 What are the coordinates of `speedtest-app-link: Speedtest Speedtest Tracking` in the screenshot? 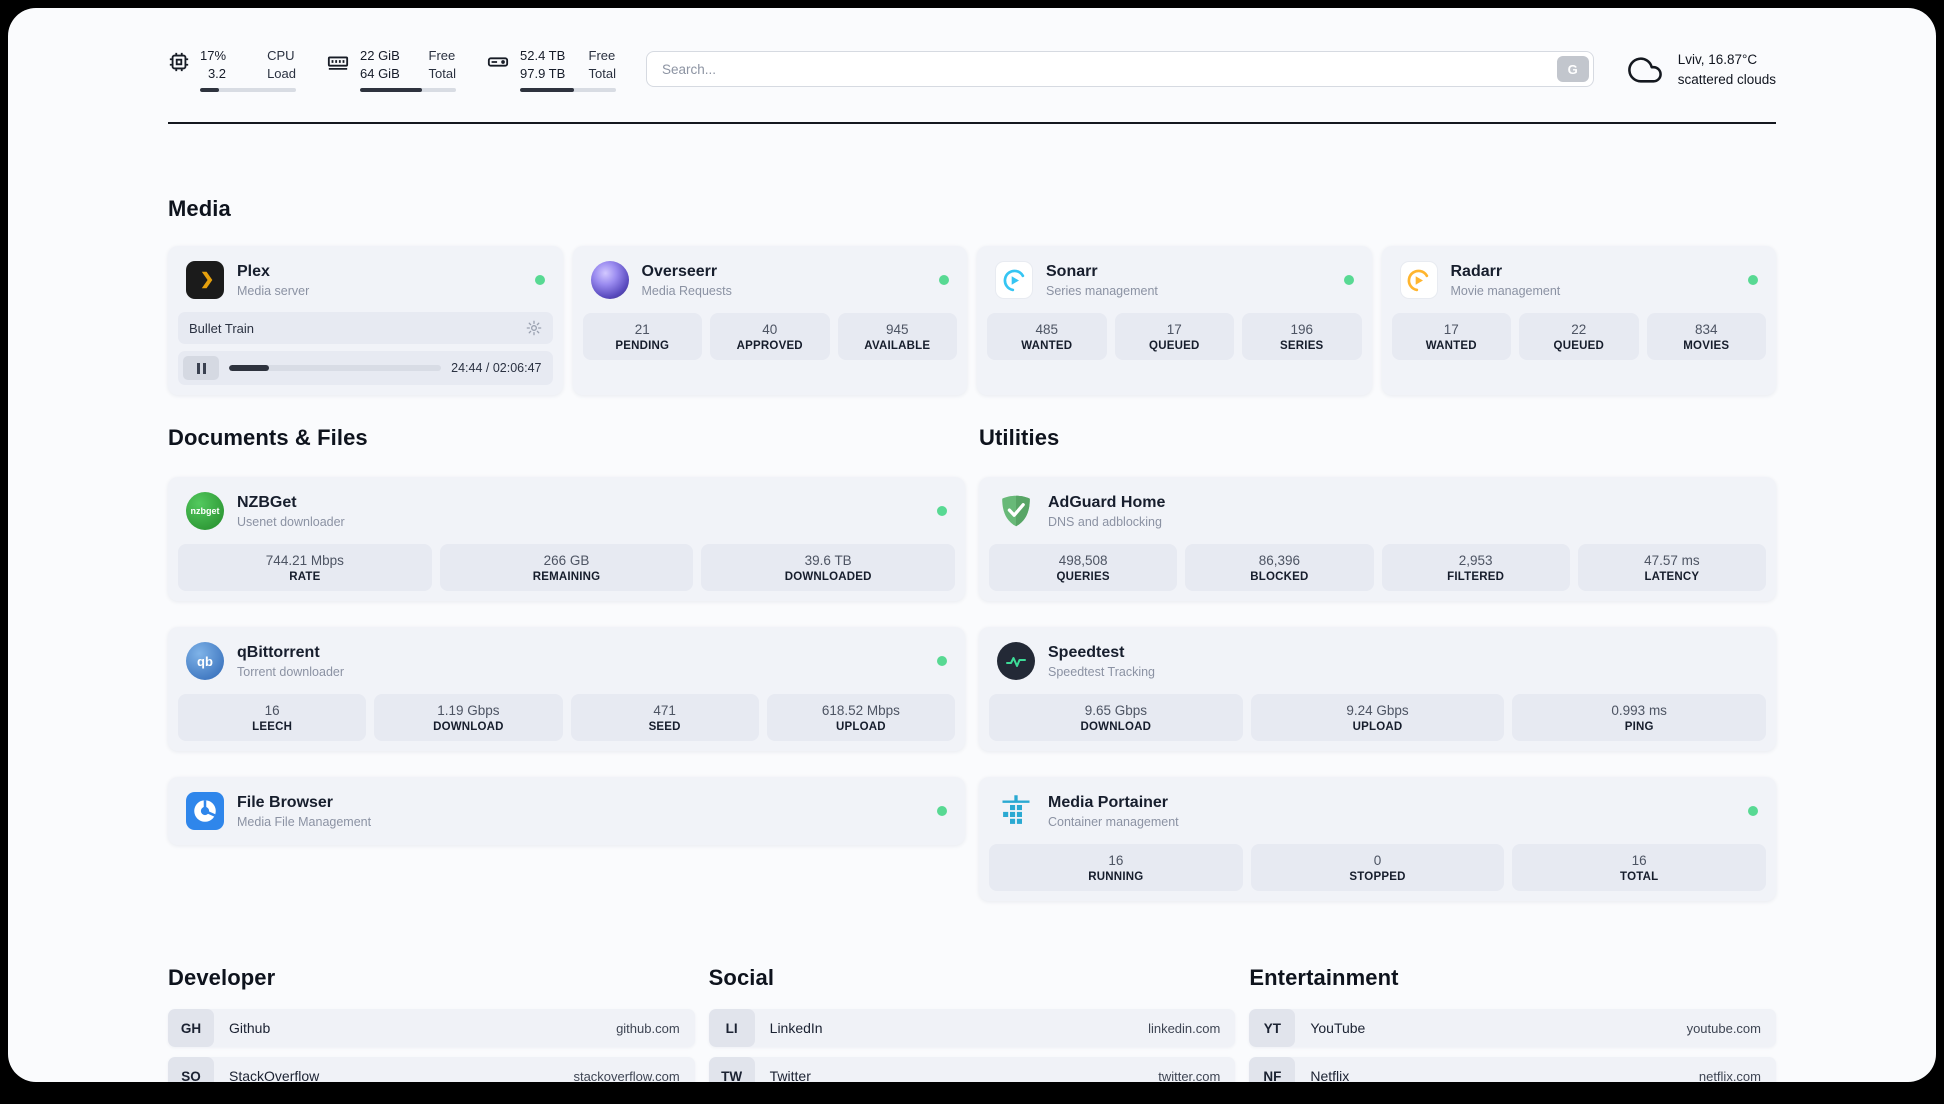 It's located at (1377, 661).